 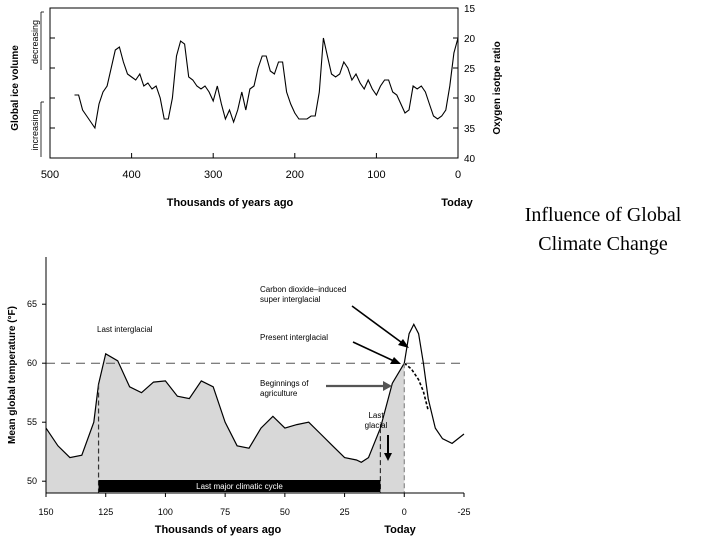 I want to click on super-interglacial-annotation-line2: super interglacial, so click(x=290, y=299).